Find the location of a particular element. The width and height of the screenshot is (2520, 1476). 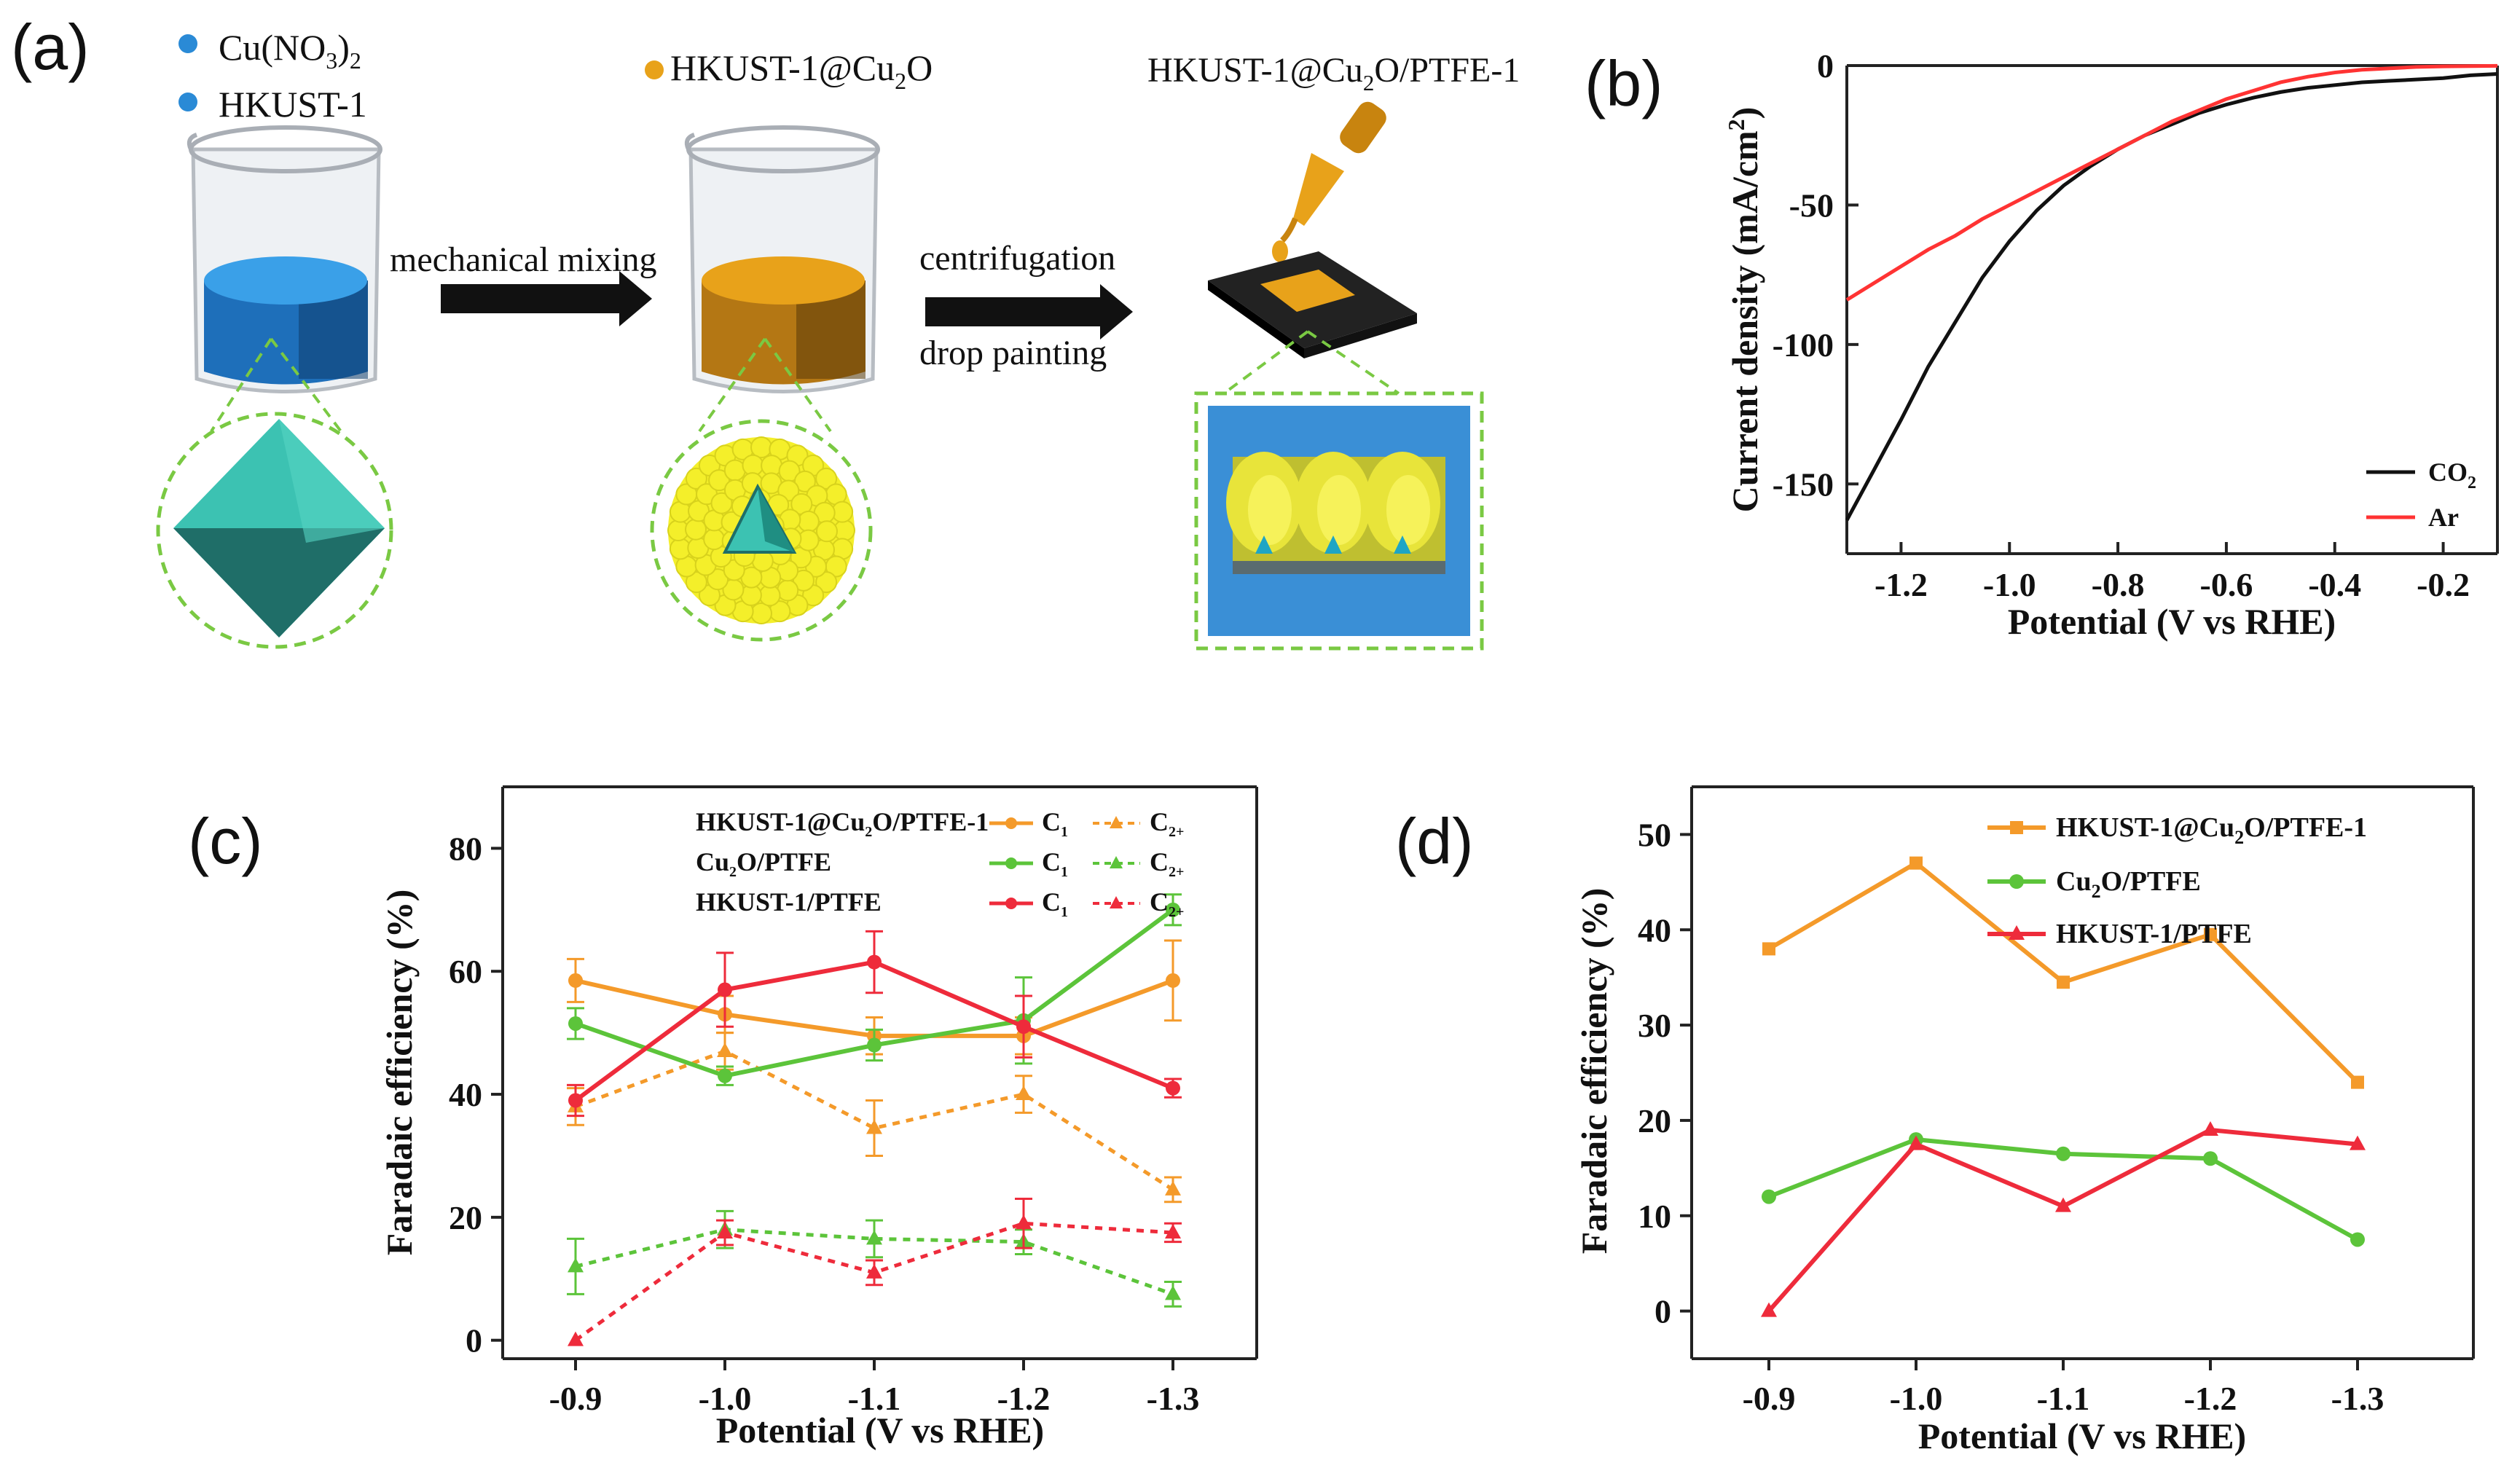

c-legend-c2-1: C2+ is located at coordinates (1167, 824).